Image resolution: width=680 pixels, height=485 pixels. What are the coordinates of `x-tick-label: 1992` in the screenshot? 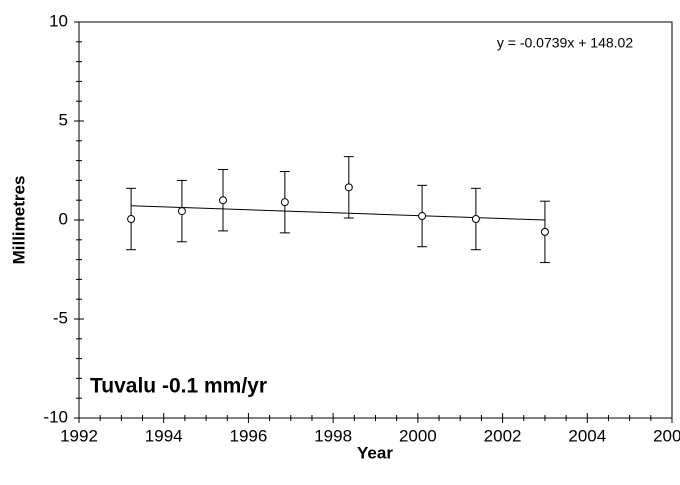 It's located at (79, 435).